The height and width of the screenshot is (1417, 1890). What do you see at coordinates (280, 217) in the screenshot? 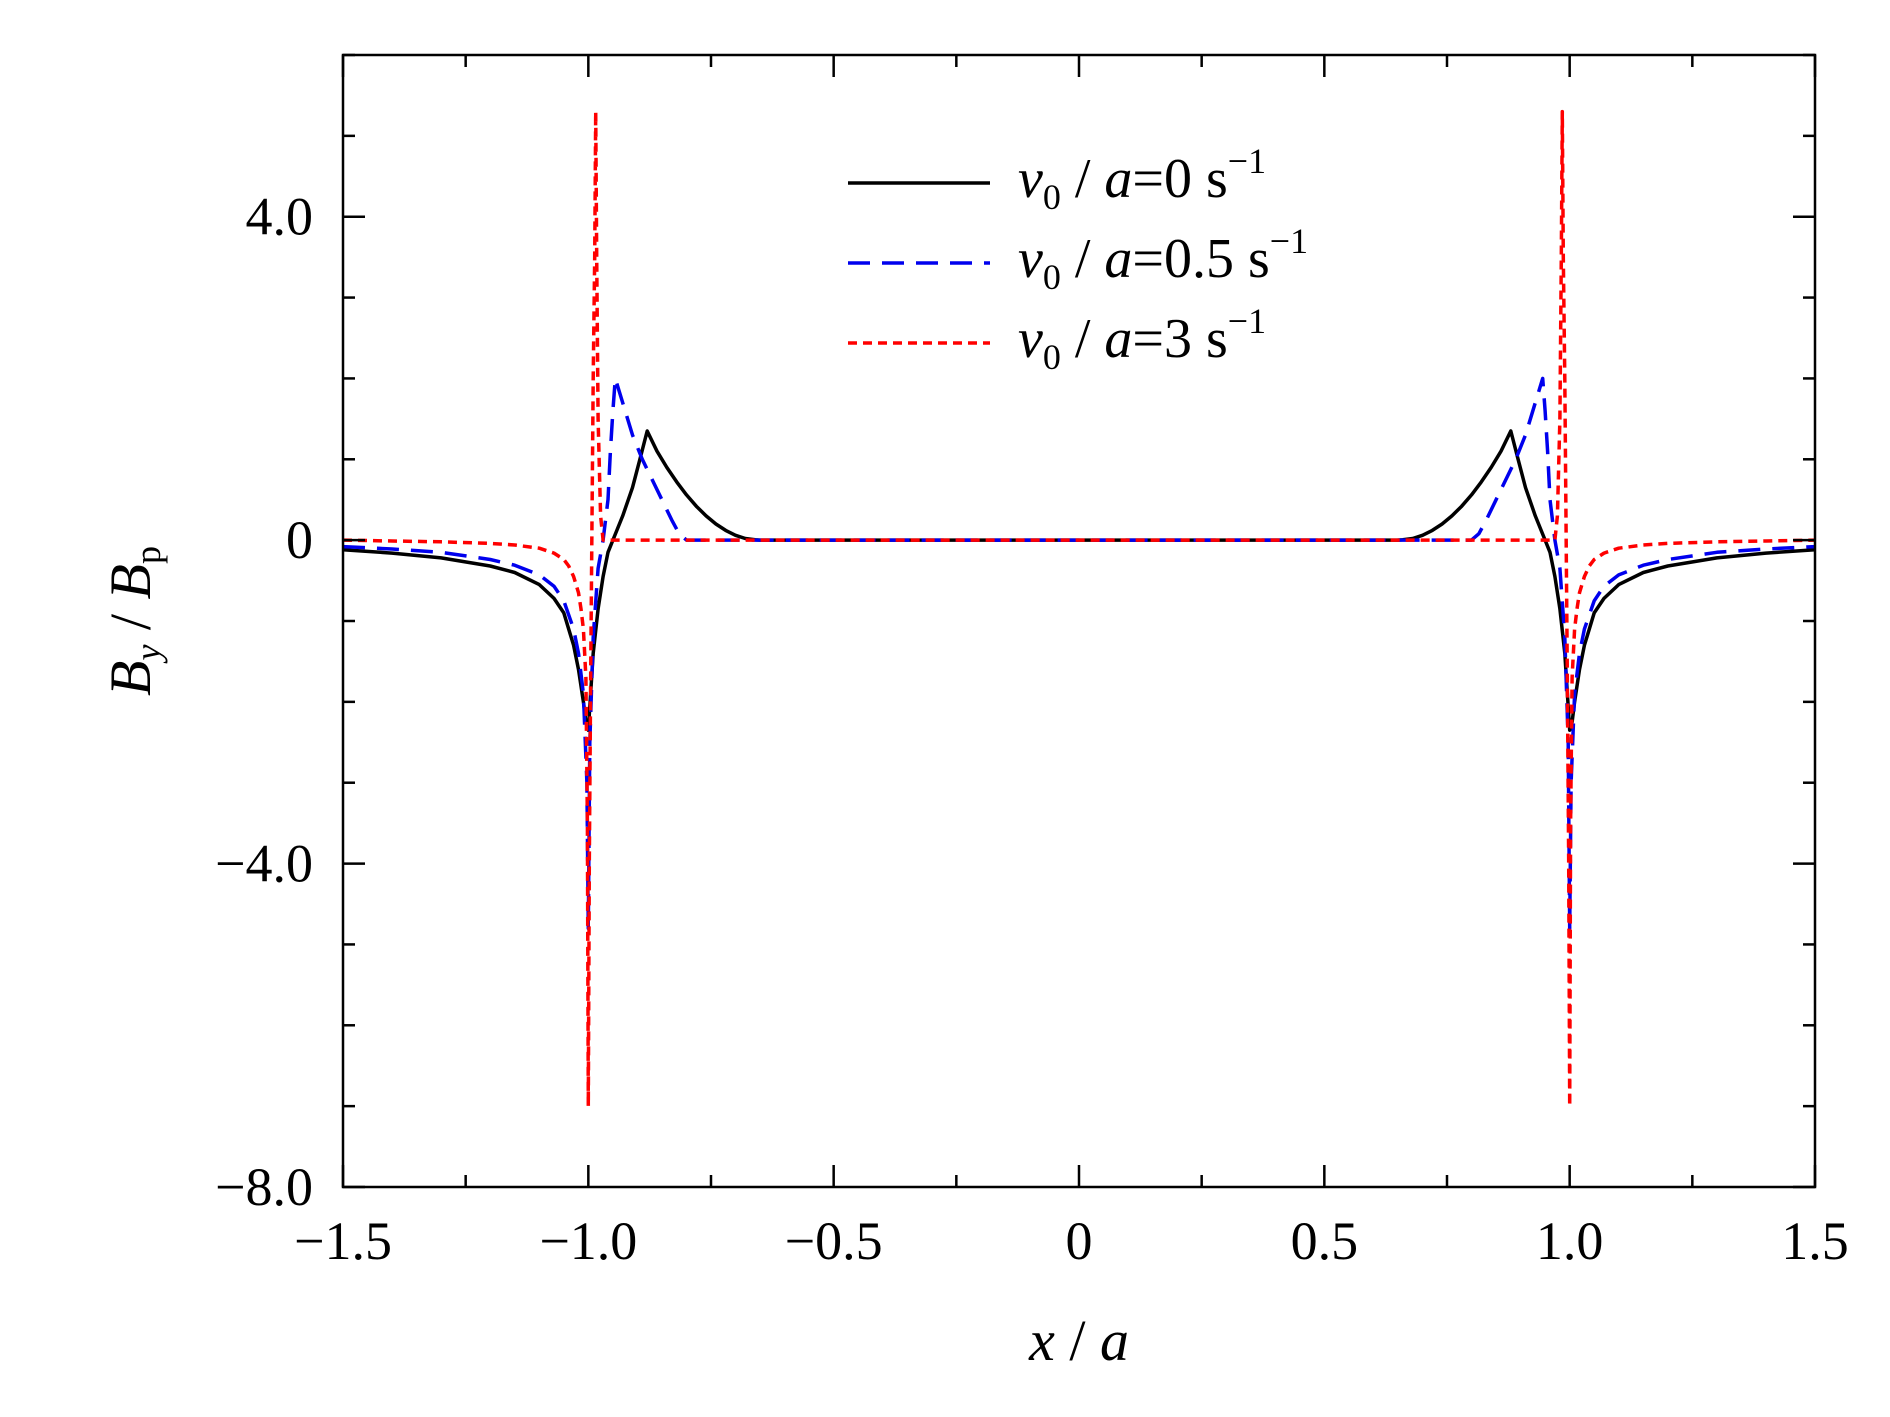
I see `y-tick-label: 4.0` at bounding box center [280, 217].